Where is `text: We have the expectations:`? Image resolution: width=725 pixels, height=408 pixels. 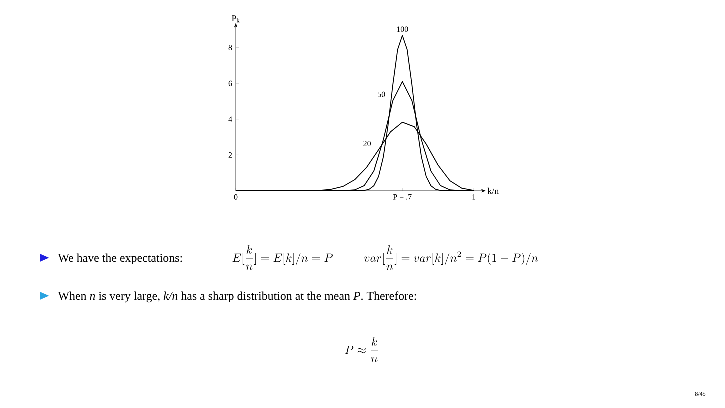 text: We have the expectations: is located at coordinates (120, 259).